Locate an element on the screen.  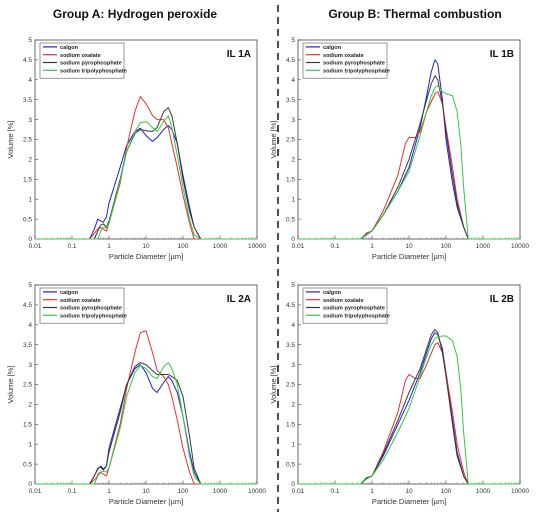
panel-label: IL 2B is located at coordinates (502, 299).